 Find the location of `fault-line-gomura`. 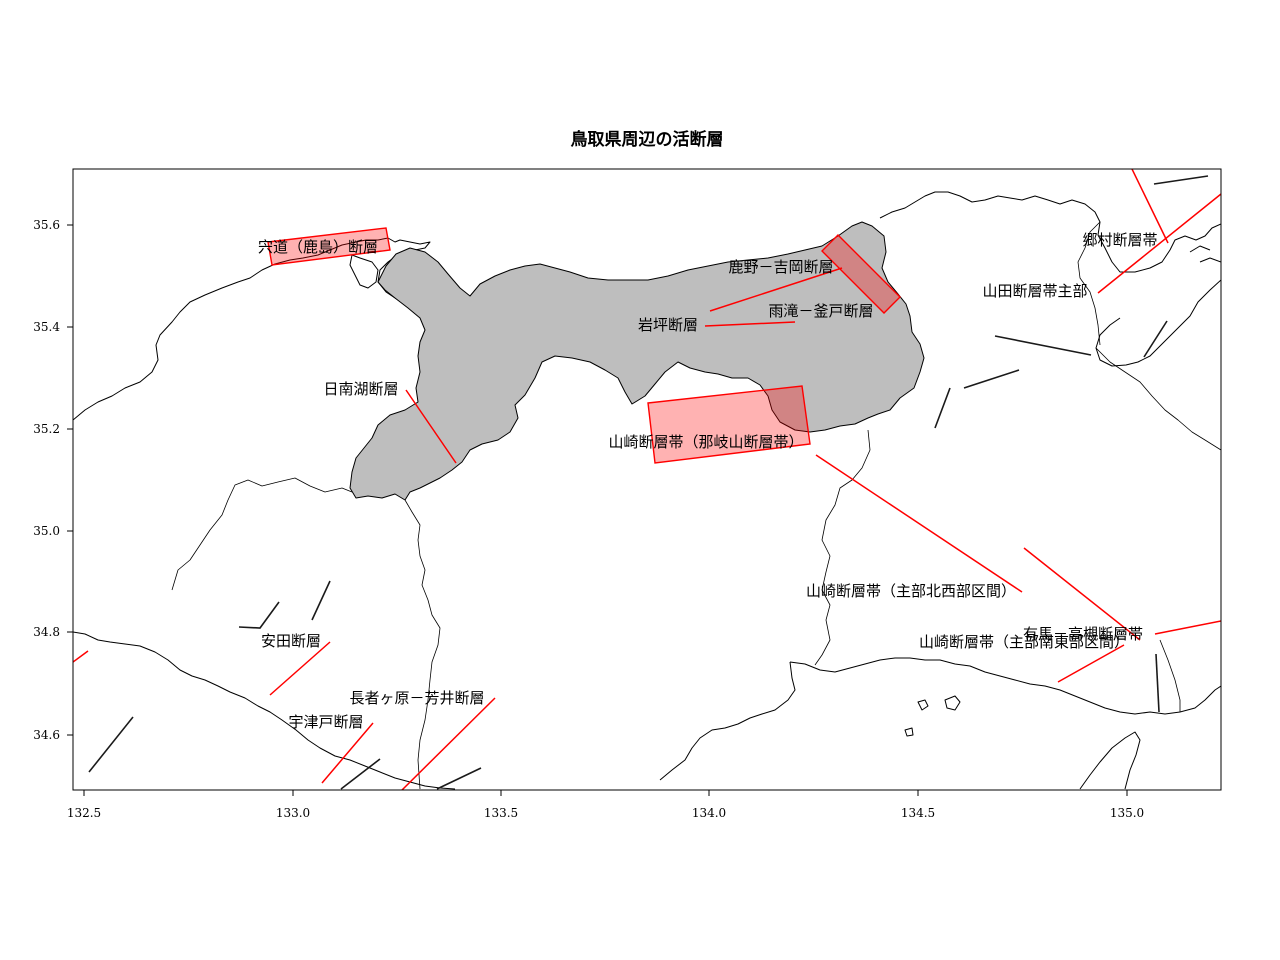

fault-line-gomura is located at coordinates (1150, 206).